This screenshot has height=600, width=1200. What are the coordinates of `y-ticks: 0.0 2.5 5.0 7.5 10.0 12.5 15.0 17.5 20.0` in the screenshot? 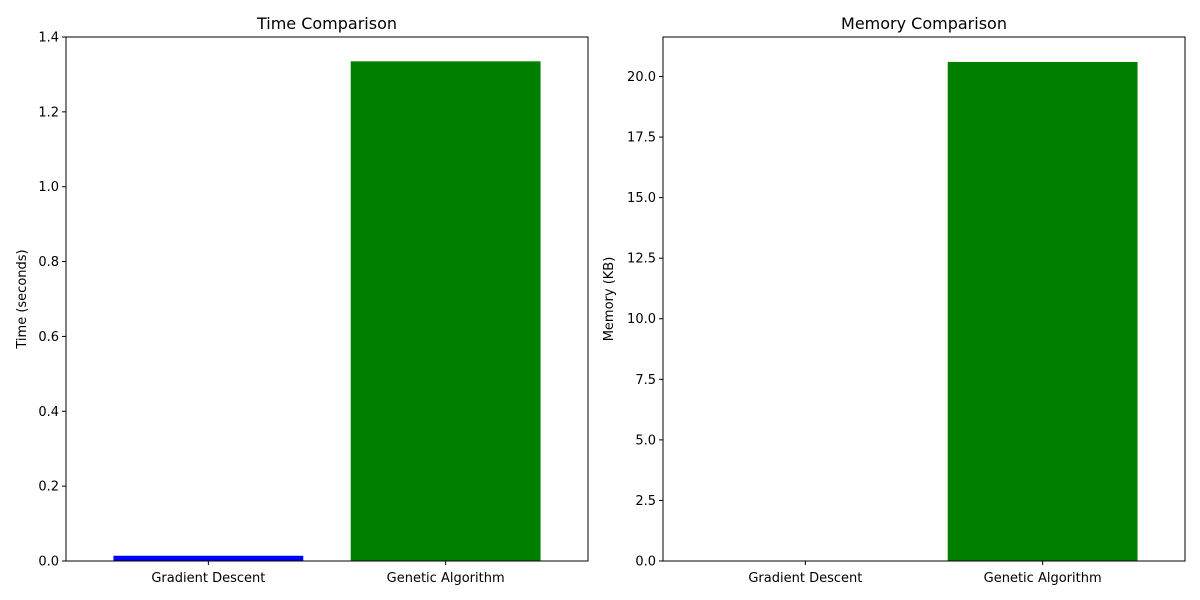 It's located at (645, 320).